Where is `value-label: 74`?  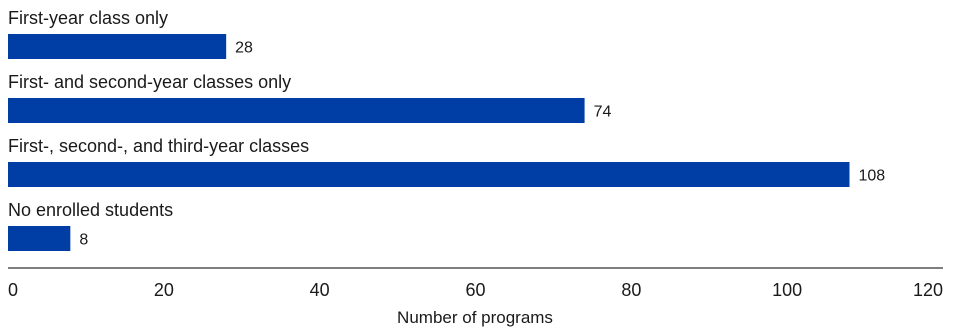 value-label: 74 is located at coordinates (603, 112).